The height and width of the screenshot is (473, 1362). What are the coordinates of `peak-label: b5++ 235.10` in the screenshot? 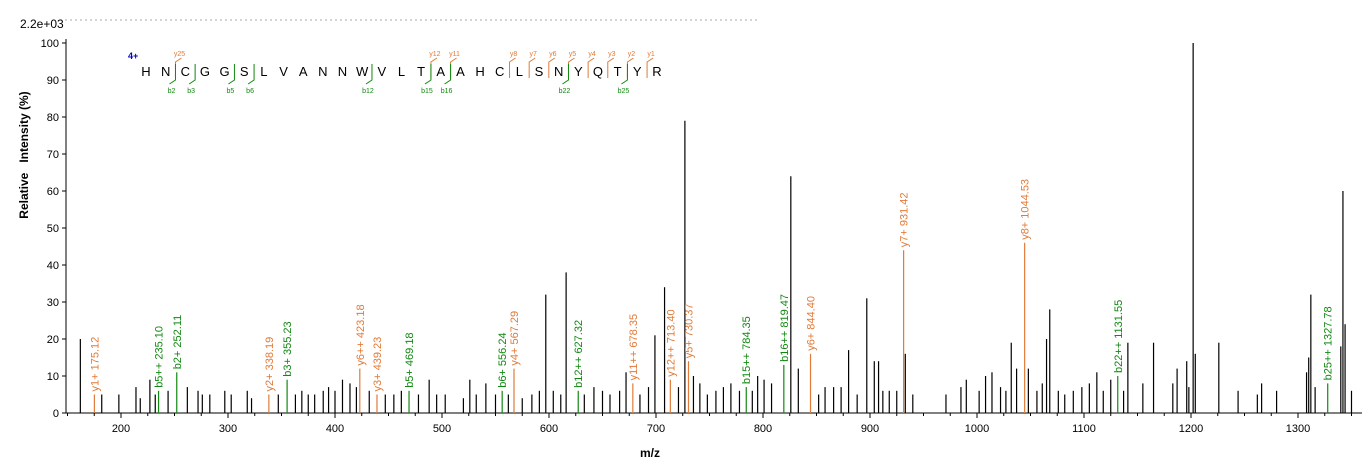 It's located at (160, 357).